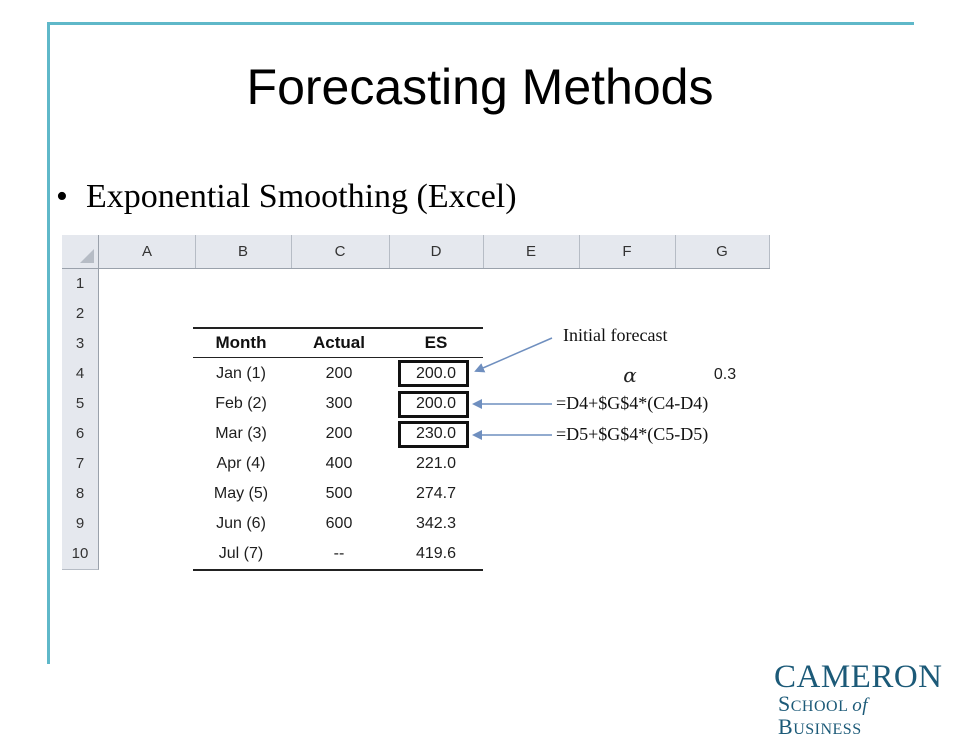 The width and height of the screenshot is (960, 740). What do you see at coordinates (301, 196) in the screenshot?
I see `bullet-text: Exponential Smoothing (Excel)` at bounding box center [301, 196].